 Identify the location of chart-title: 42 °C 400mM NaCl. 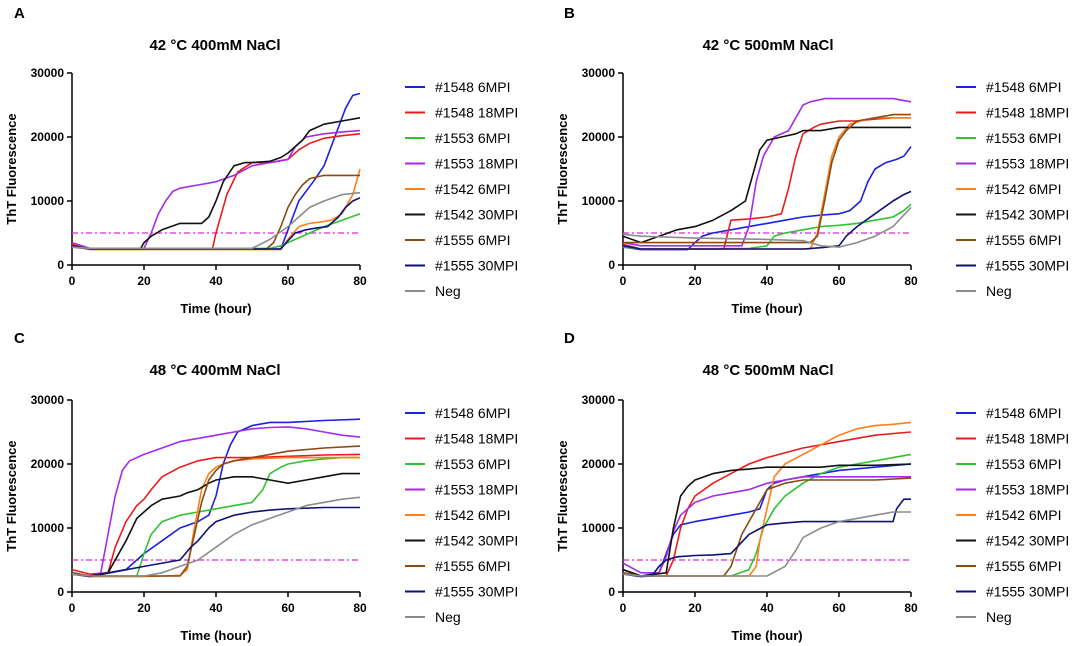
(214, 45).